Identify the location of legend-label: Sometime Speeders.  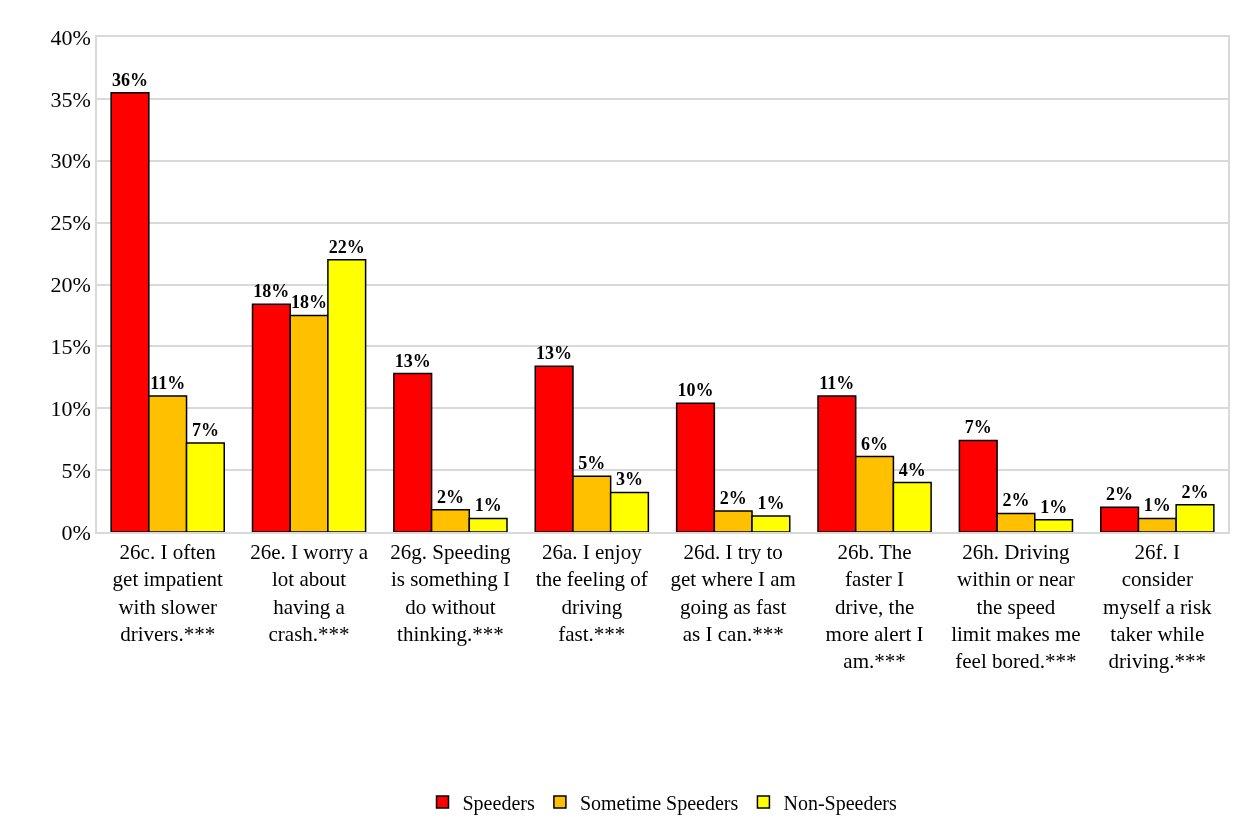
(659, 803).